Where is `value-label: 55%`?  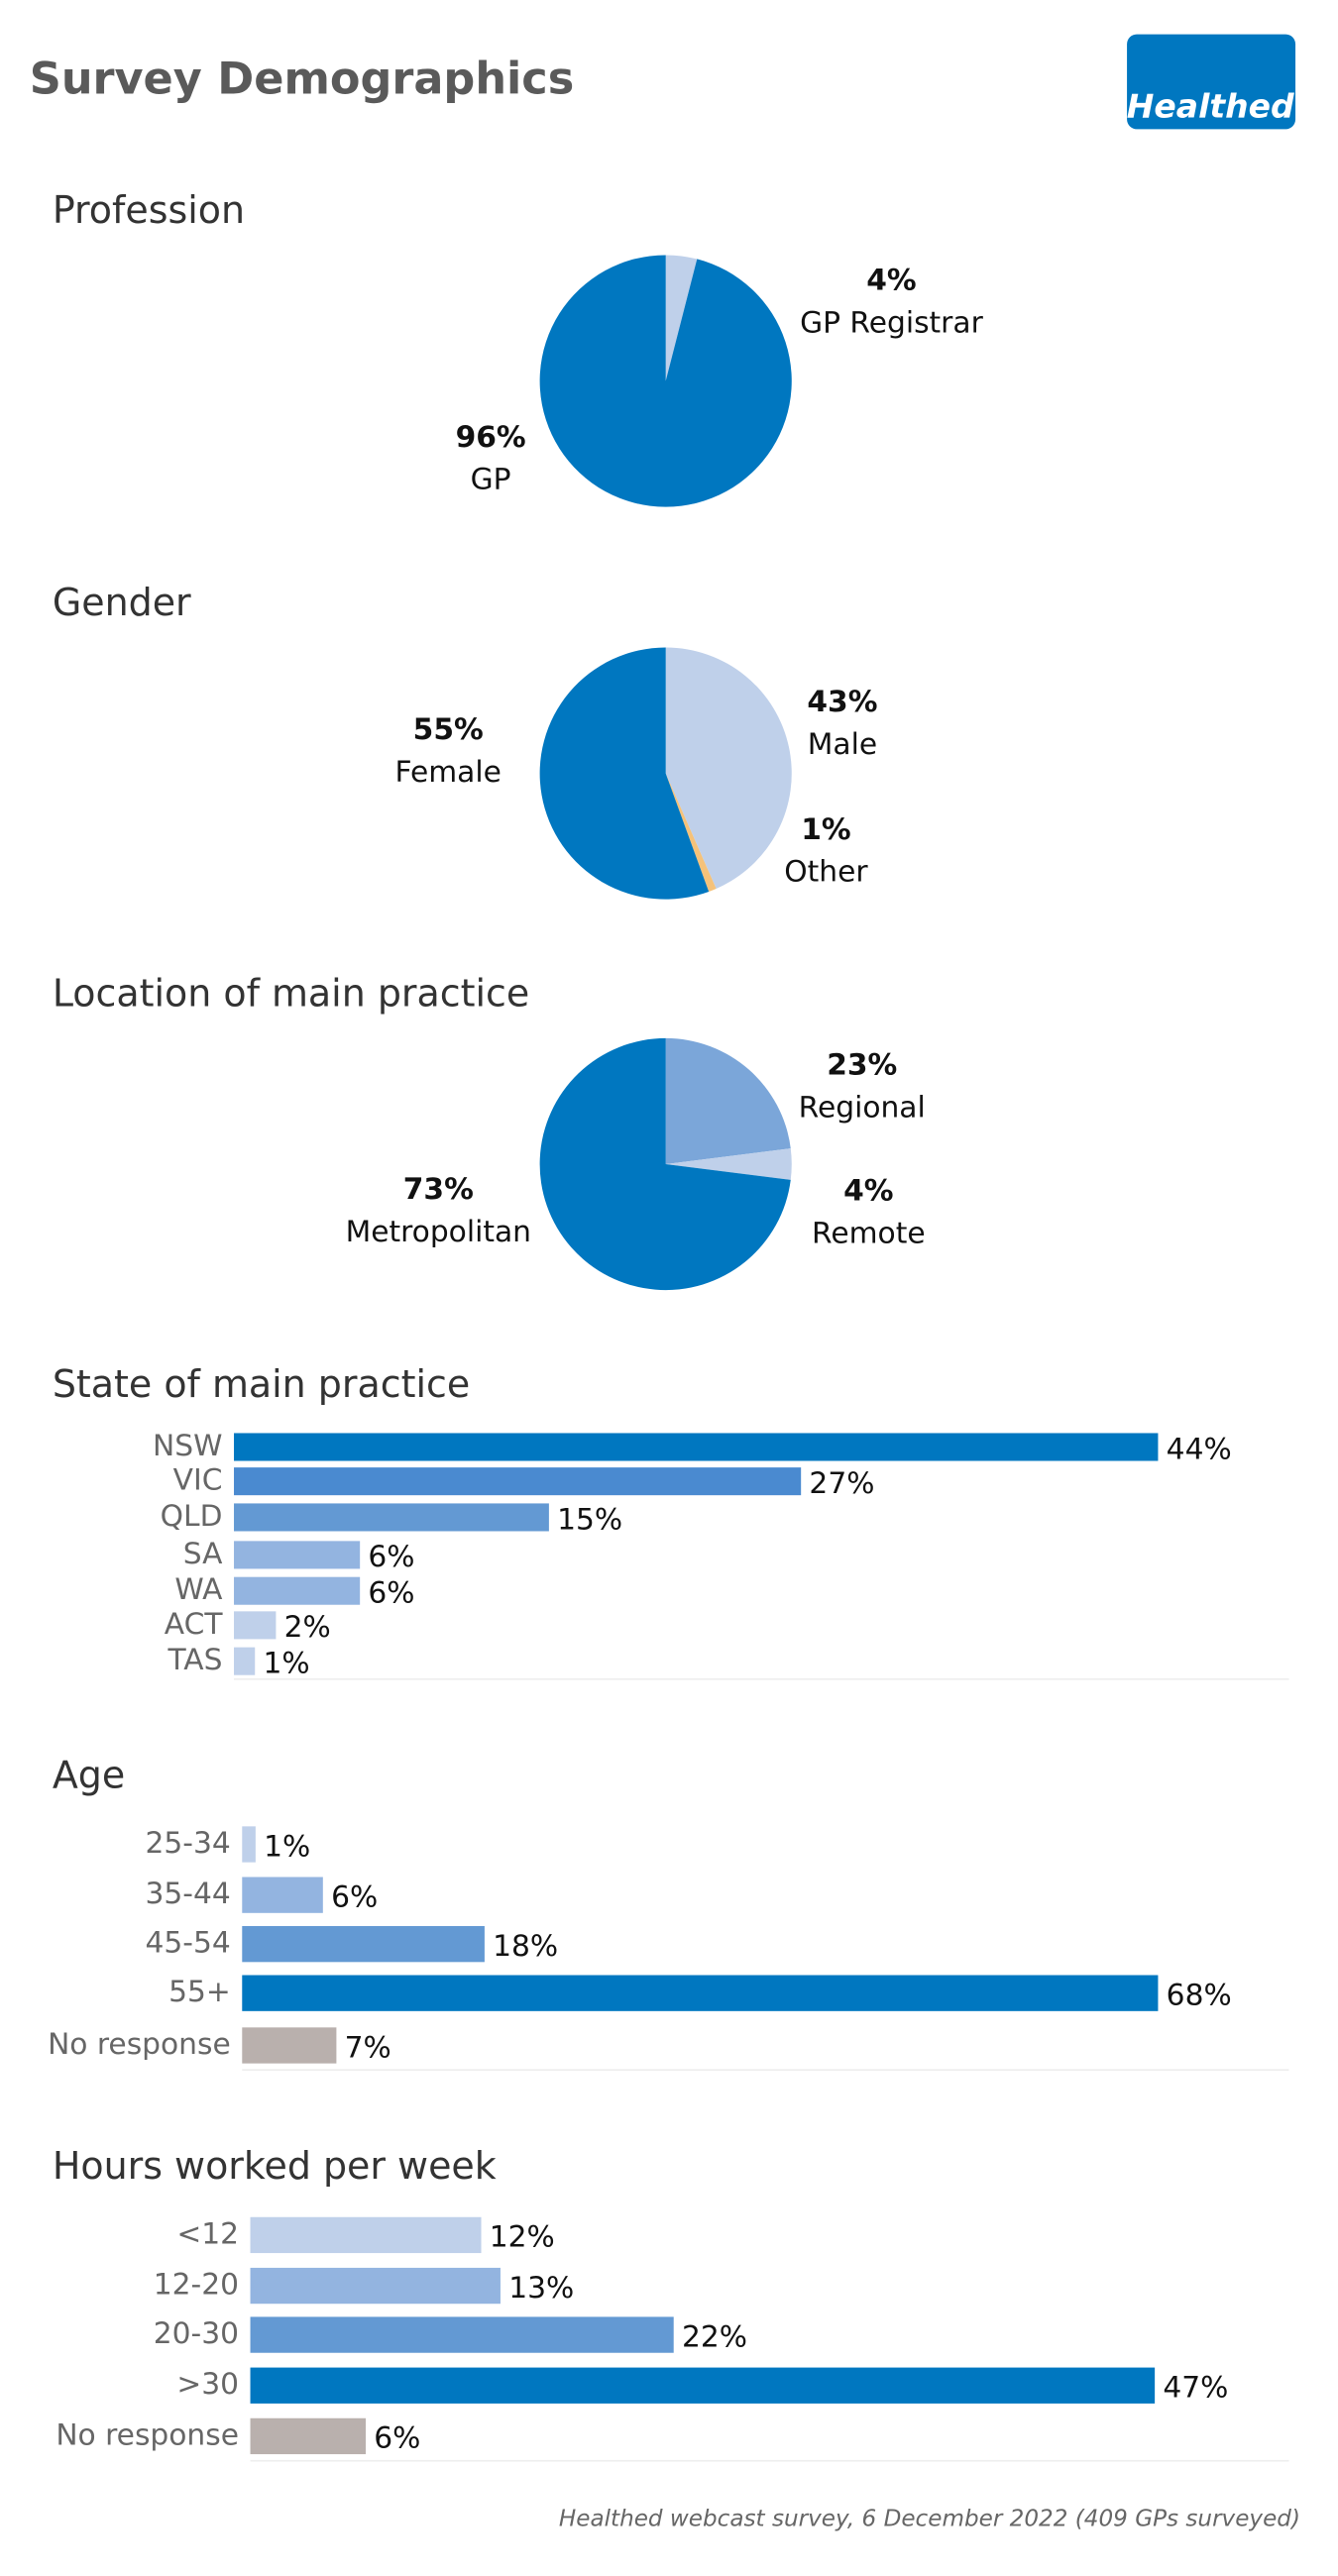 value-label: 55% is located at coordinates (449, 729).